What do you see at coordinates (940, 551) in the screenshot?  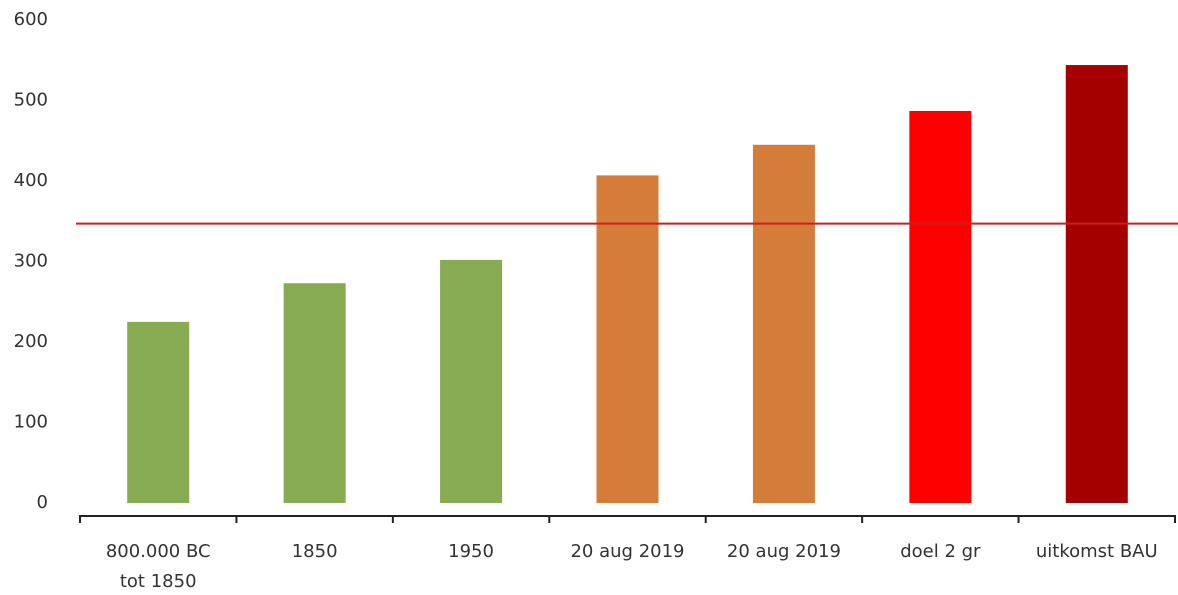 I see `x-tick-label: doel 2 gr` at bounding box center [940, 551].